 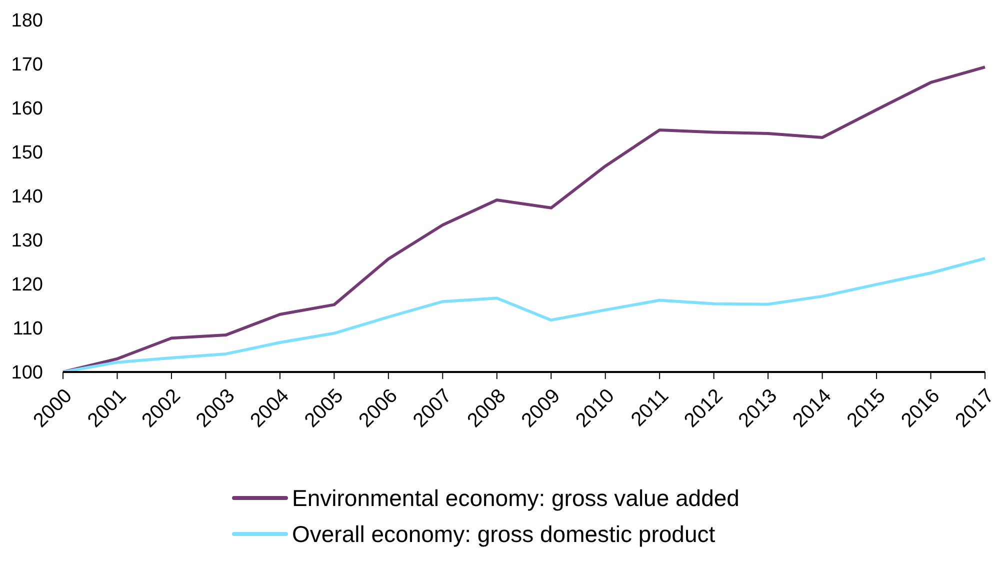 What do you see at coordinates (27, 21) in the screenshot?
I see `y-tick-label: 180` at bounding box center [27, 21].